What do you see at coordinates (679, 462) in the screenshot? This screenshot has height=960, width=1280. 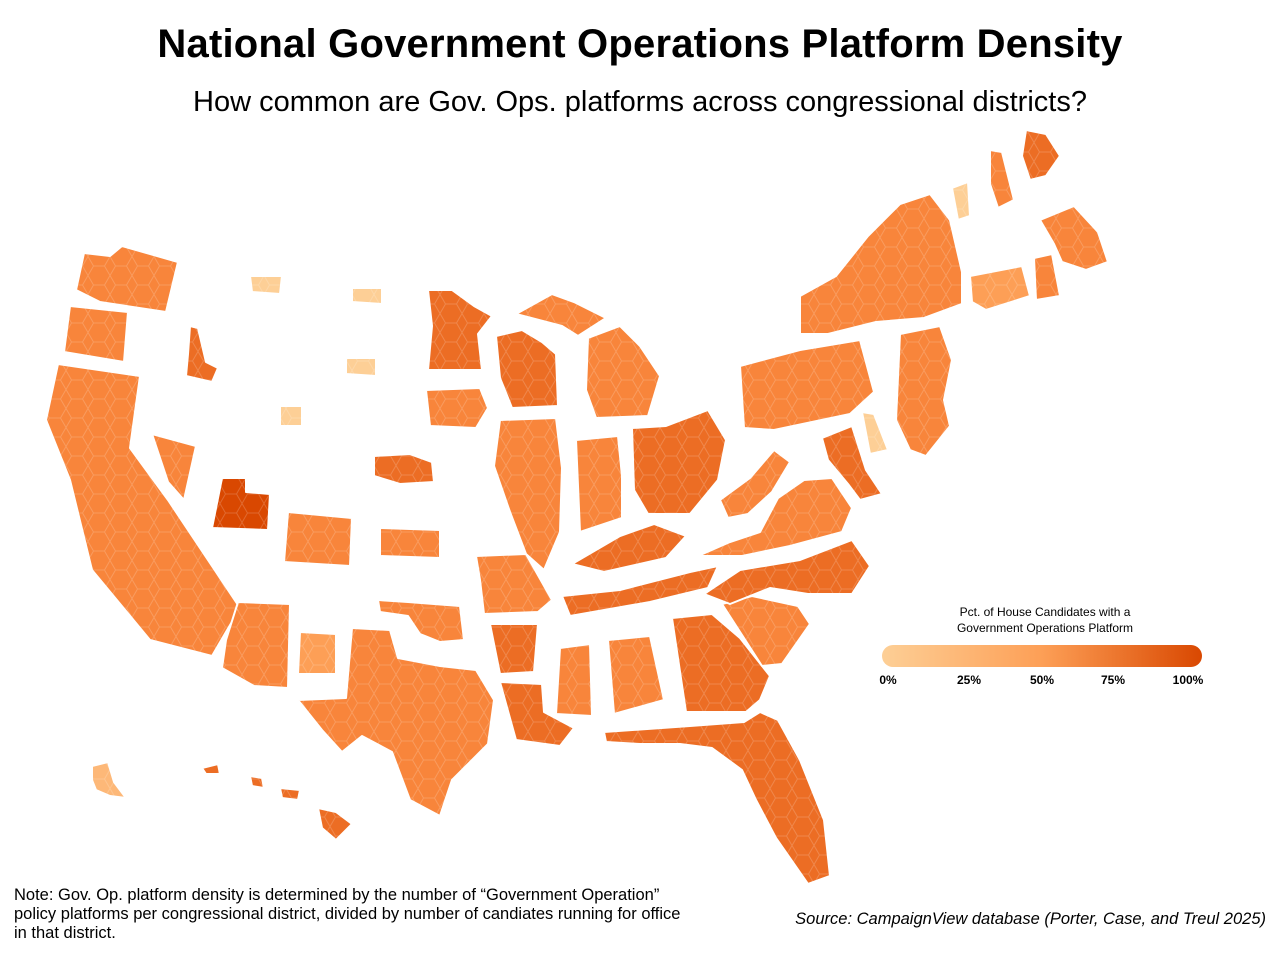 I see `state-OH` at bounding box center [679, 462].